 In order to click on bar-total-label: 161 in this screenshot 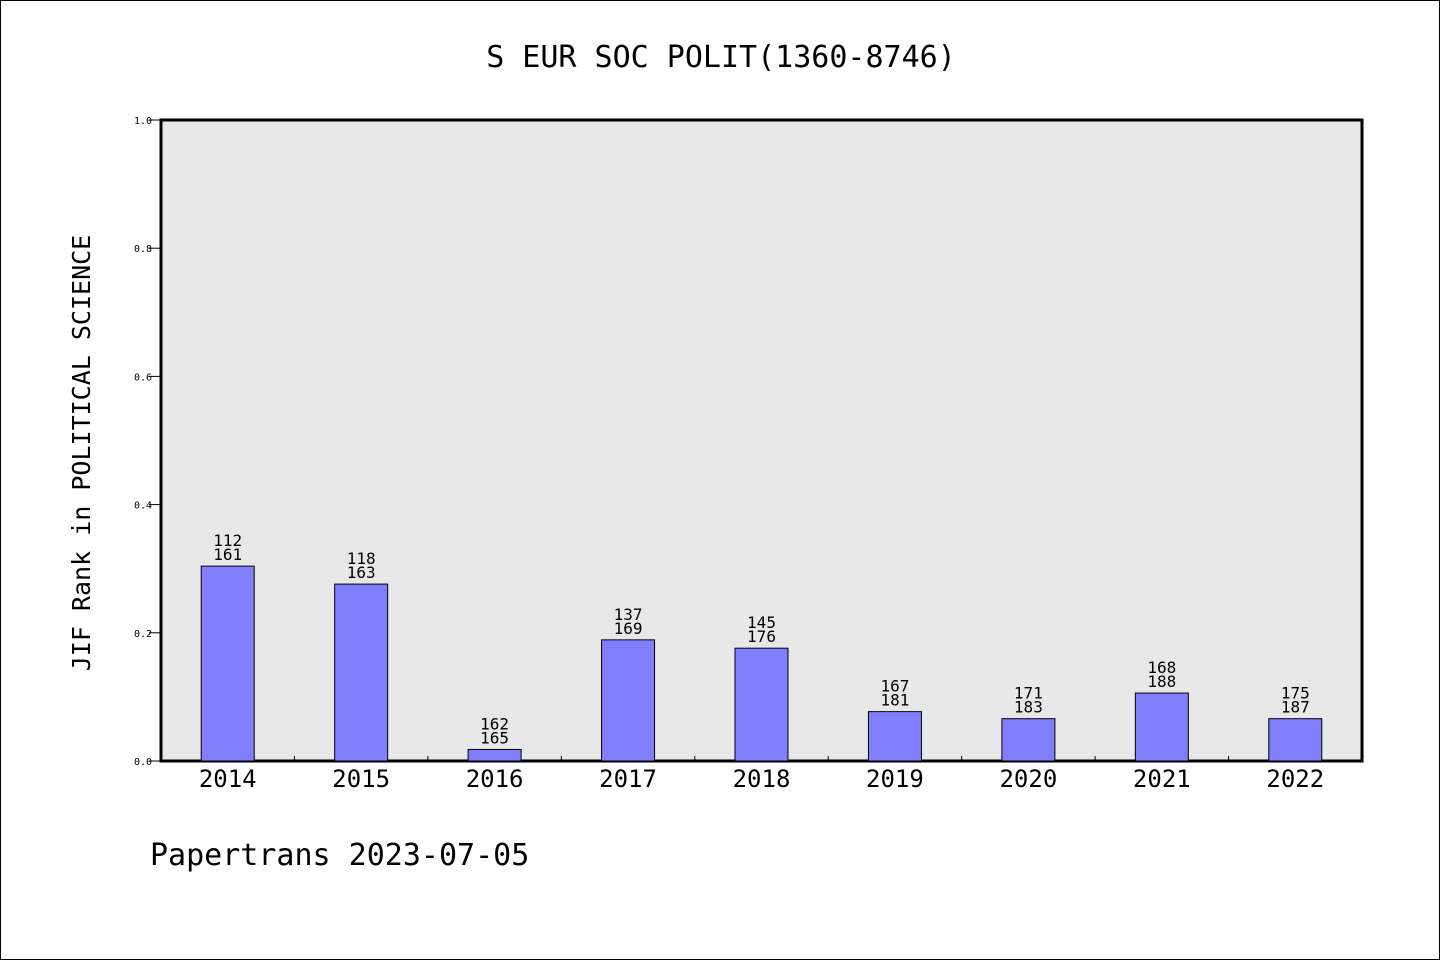, I will do `click(227, 554)`.